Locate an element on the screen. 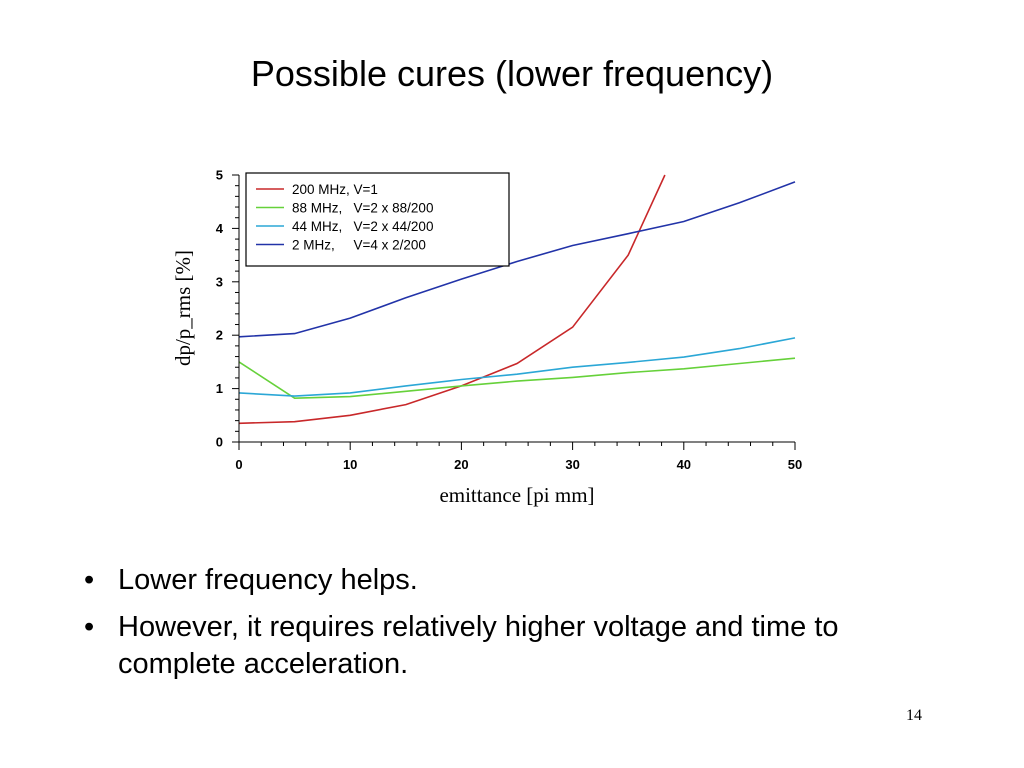 This screenshot has width=1024, height=768. y-tick-label: 2 is located at coordinates (219, 335).